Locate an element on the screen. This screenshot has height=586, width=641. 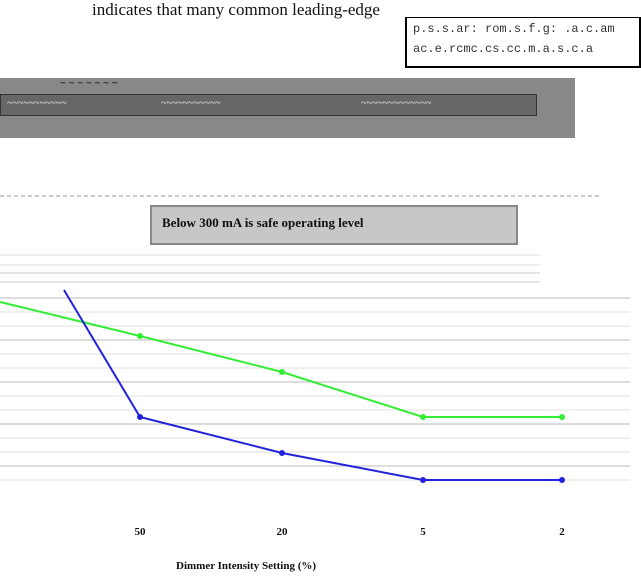
right-box-line-2: ac.e.rcmc.cs.cc.m.a.s.c.a is located at coordinates (503, 49).